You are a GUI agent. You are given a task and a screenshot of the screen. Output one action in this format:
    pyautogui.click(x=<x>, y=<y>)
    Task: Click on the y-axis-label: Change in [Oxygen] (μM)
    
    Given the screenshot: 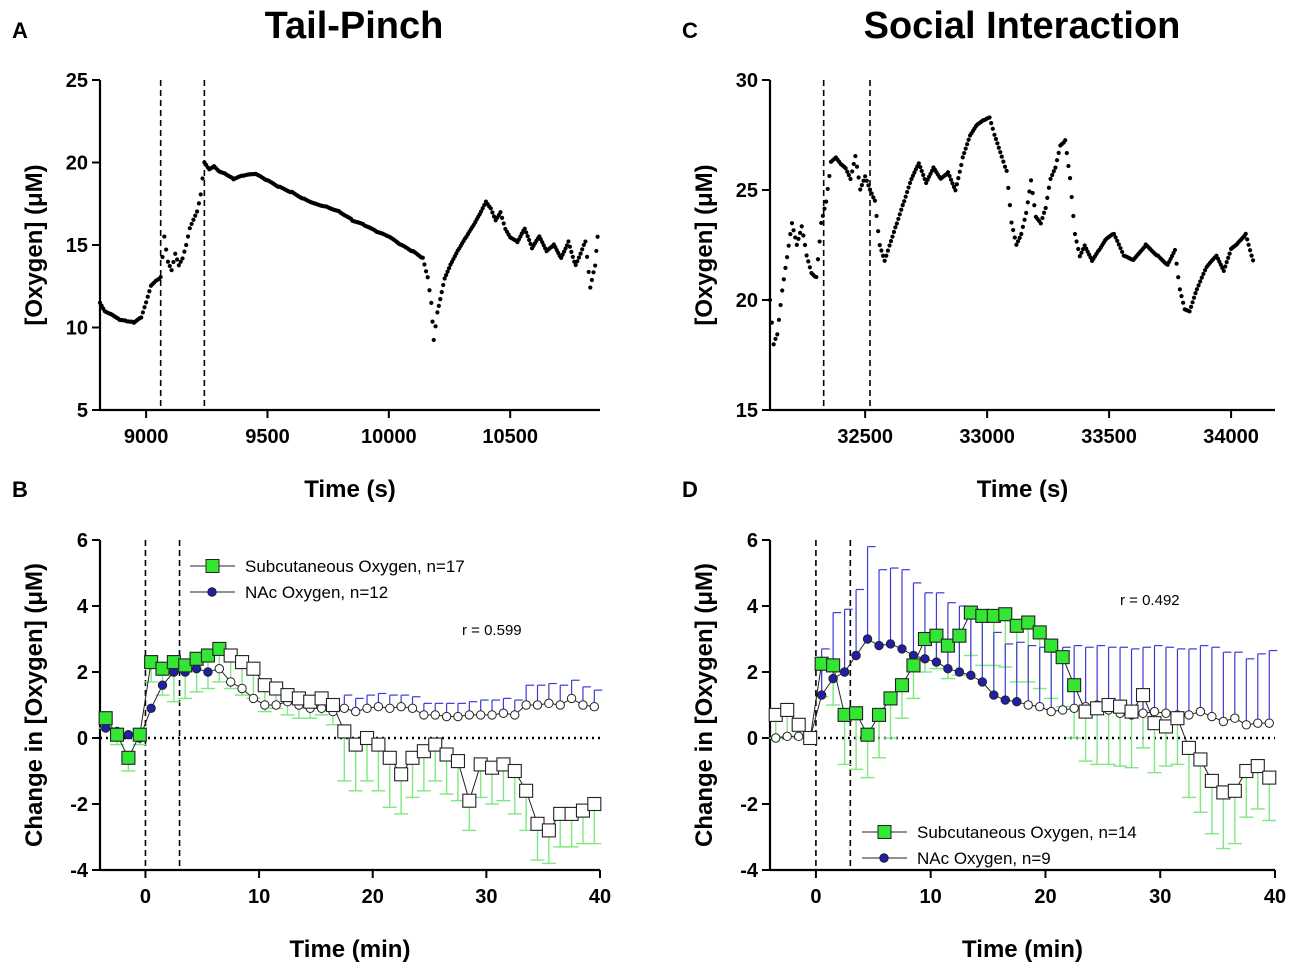 What is the action you would take?
    pyautogui.click(x=34, y=705)
    